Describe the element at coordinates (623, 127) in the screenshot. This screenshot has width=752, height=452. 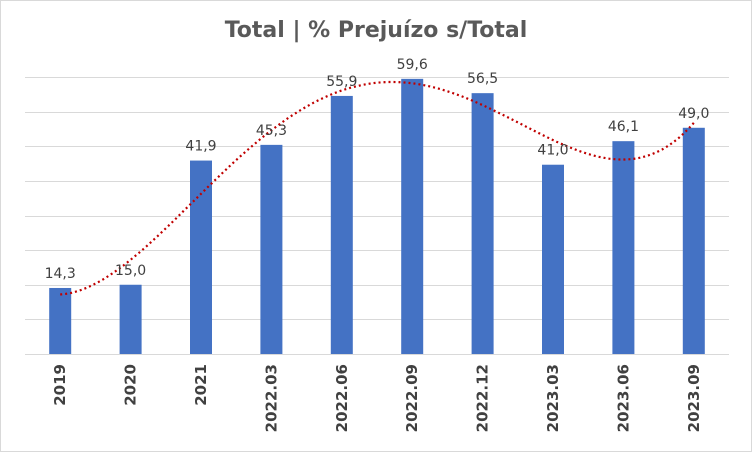
I see `data-label: 46,1` at that location.